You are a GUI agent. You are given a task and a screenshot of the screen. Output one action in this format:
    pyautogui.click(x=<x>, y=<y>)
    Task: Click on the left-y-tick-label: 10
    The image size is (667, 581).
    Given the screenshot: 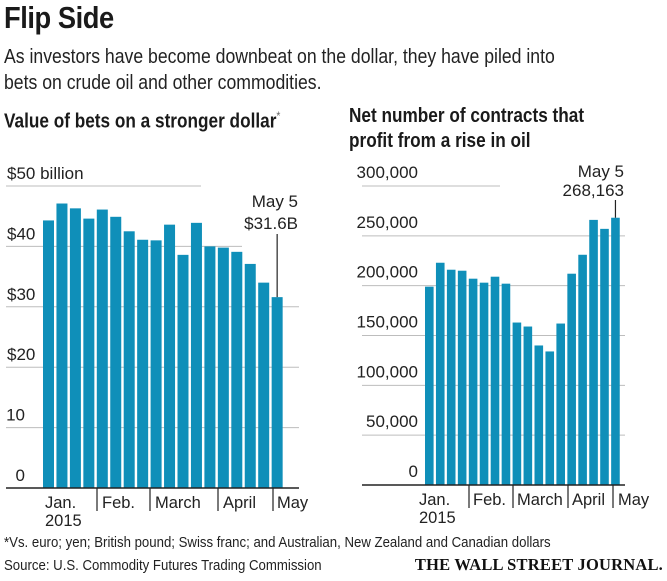 What is the action you would take?
    pyautogui.click(x=15, y=415)
    